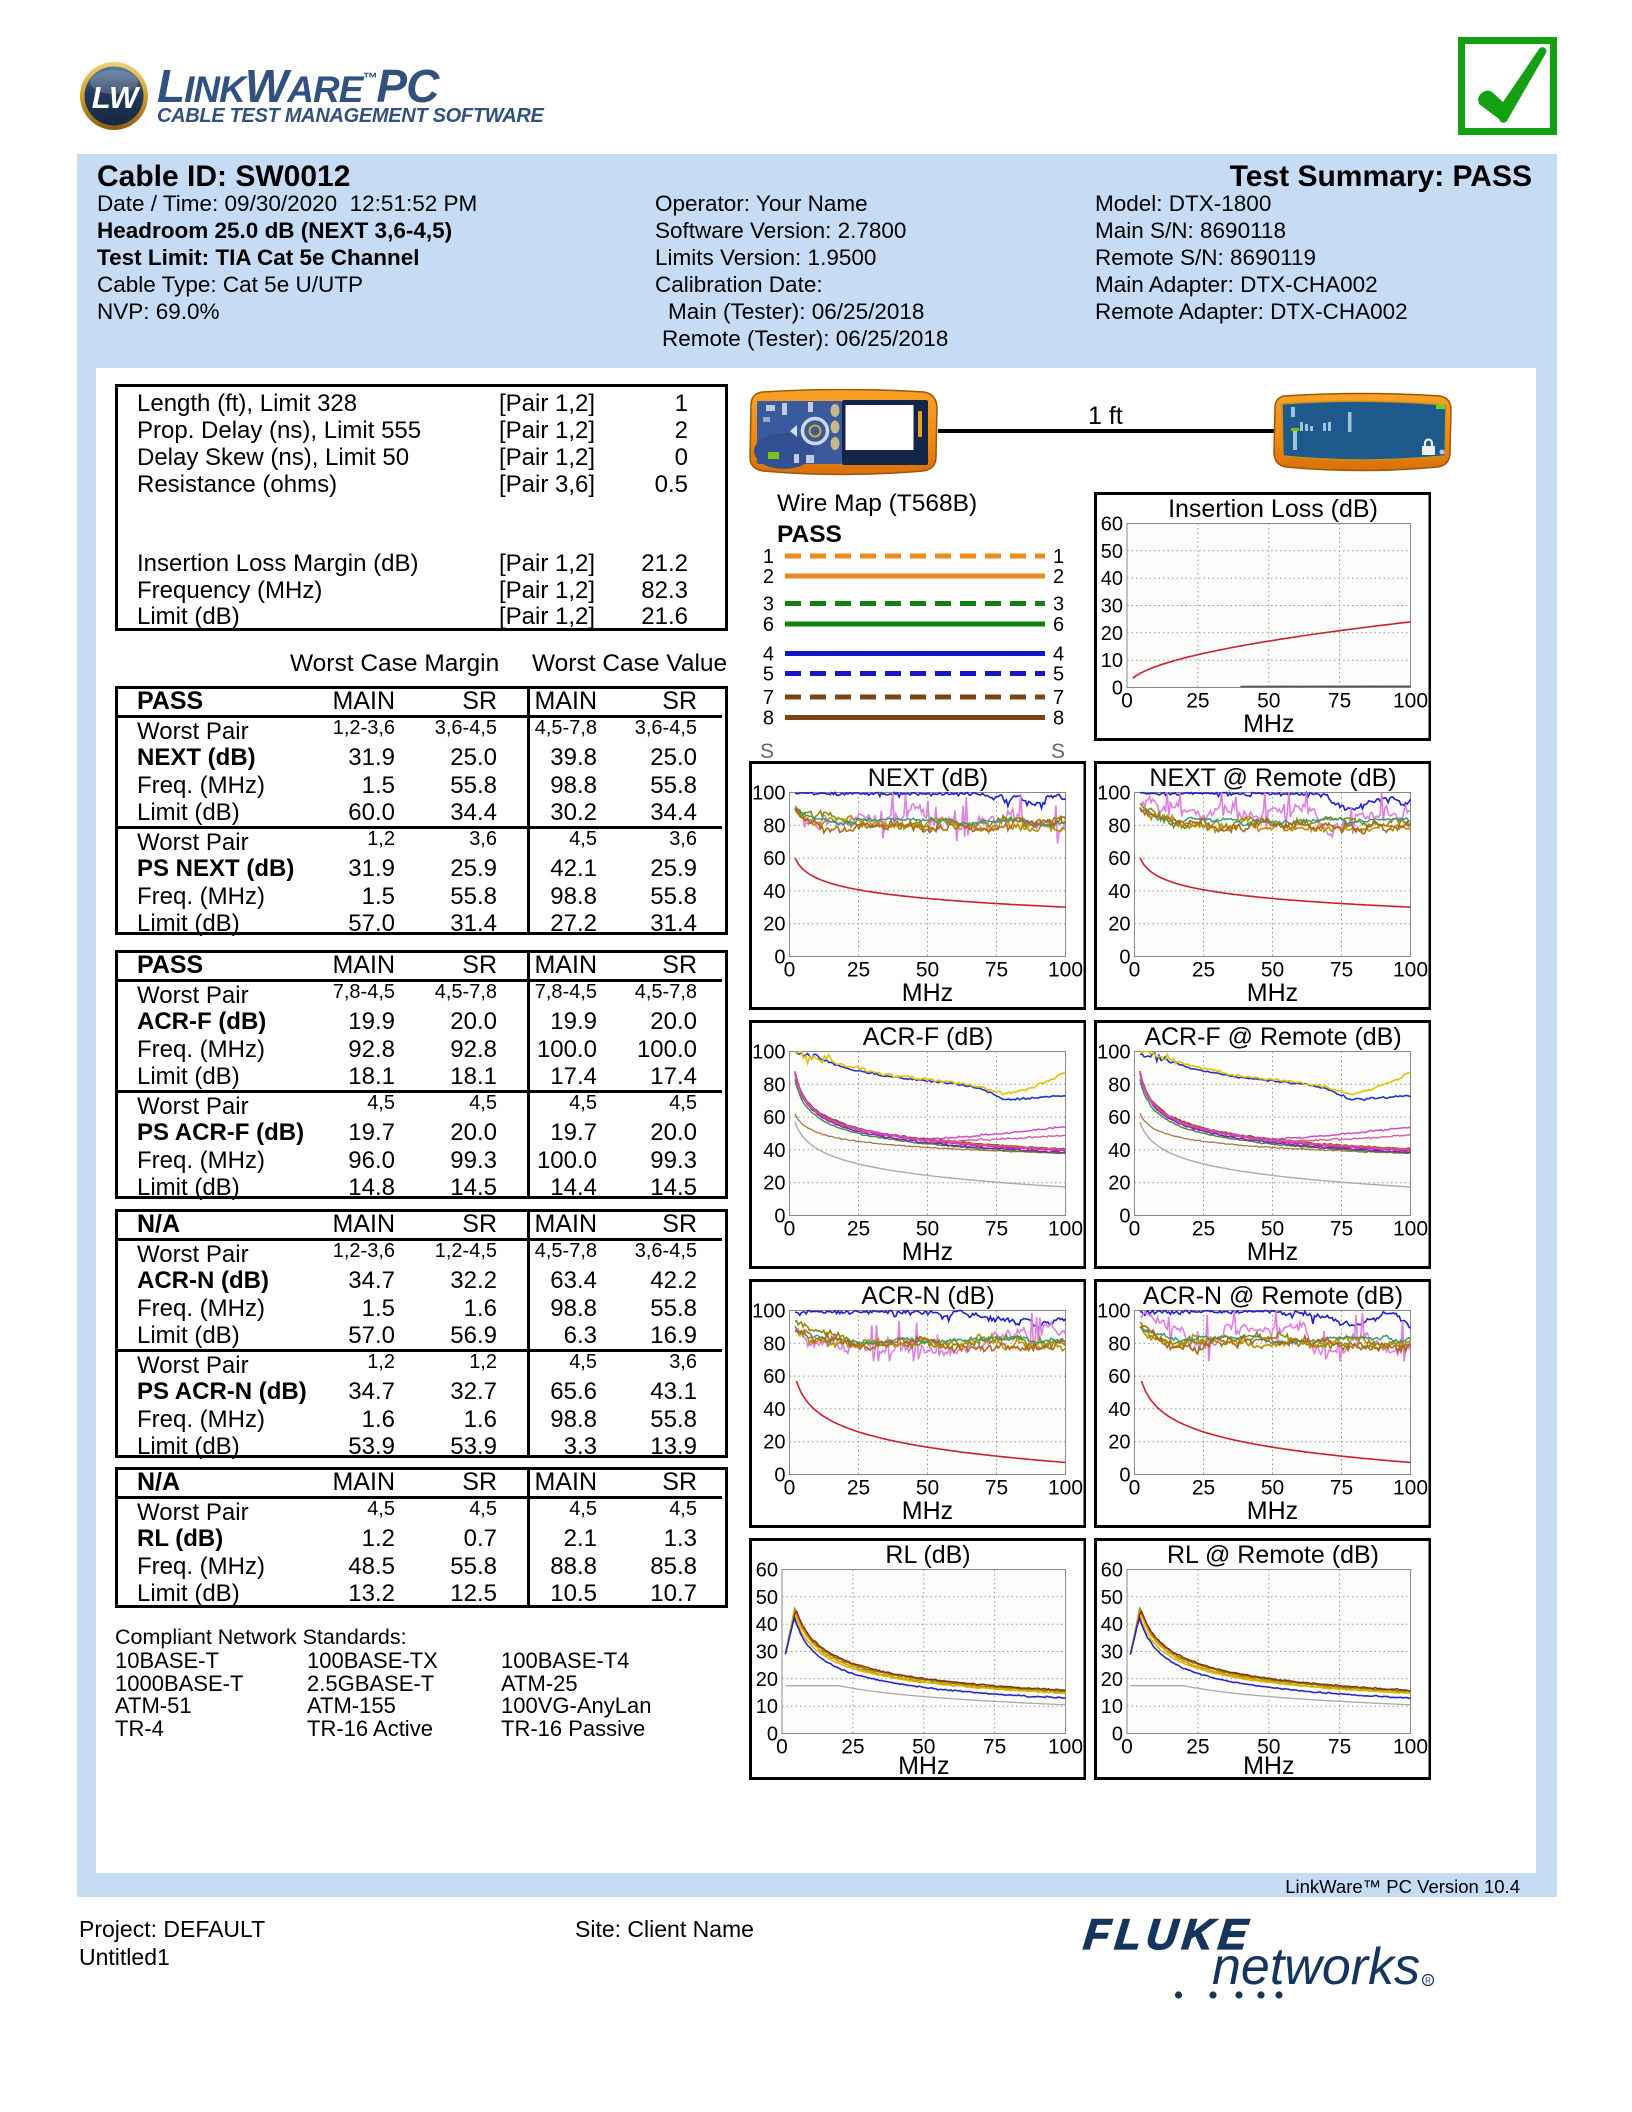 The height and width of the screenshot is (2112, 1632). Describe the element at coordinates (1428, 1981) in the screenshot. I see `svg-text: R` at that location.